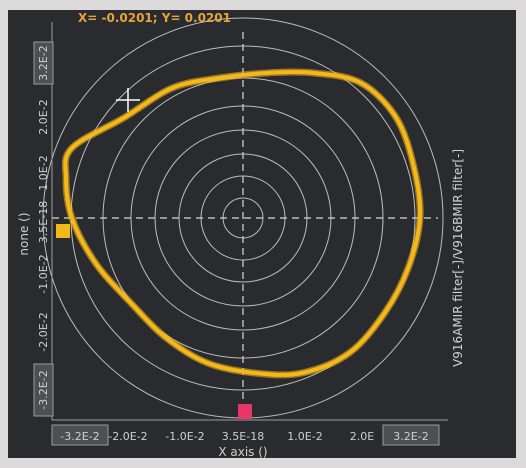 Image resolution: width=526 pixels, height=468 pixels. Describe the element at coordinates (43, 273) in the screenshot. I see `y-tick-label: -1.0E-2` at that location.